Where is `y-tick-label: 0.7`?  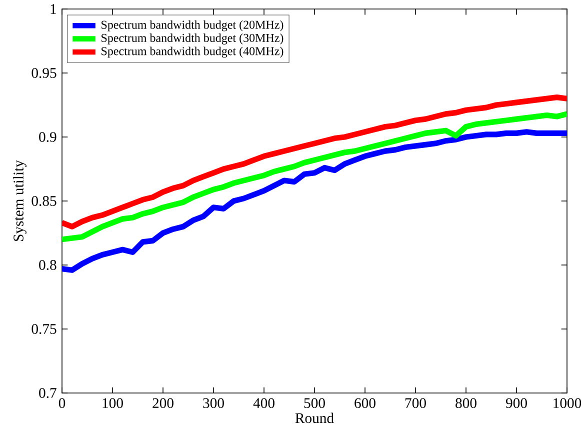 y-tick-label: 0.7 is located at coordinates (47, 393).